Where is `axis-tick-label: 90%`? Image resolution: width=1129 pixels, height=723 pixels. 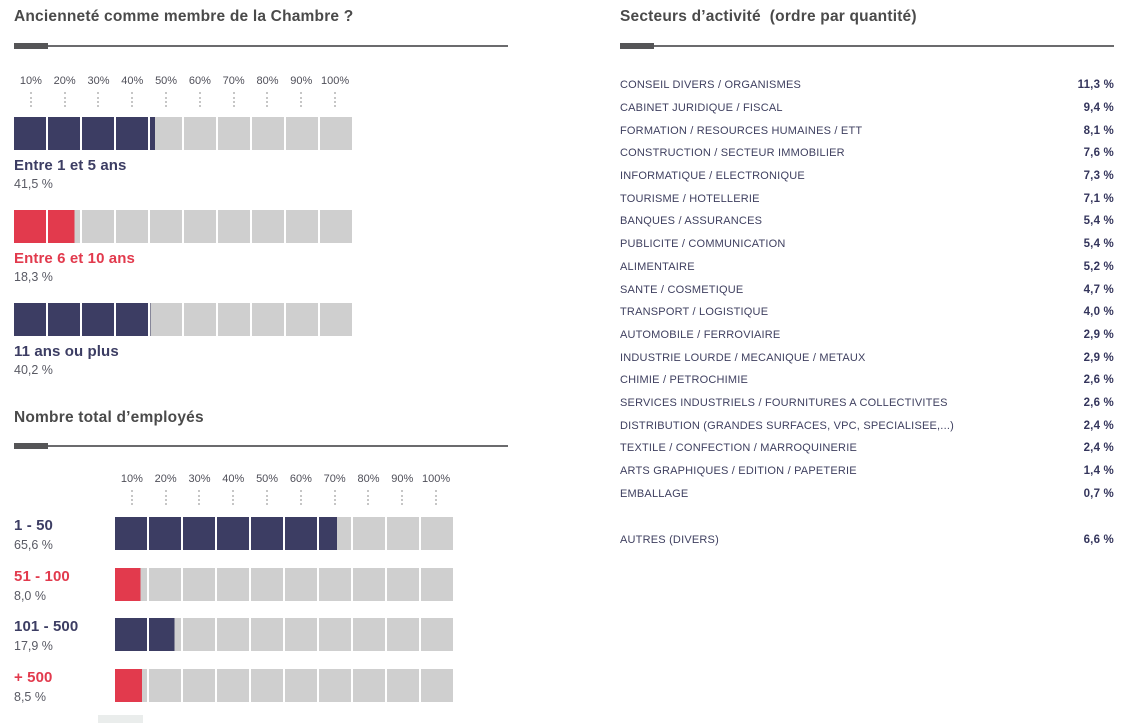
axis-tick-label: 90% is located at coordinates (402, 479).